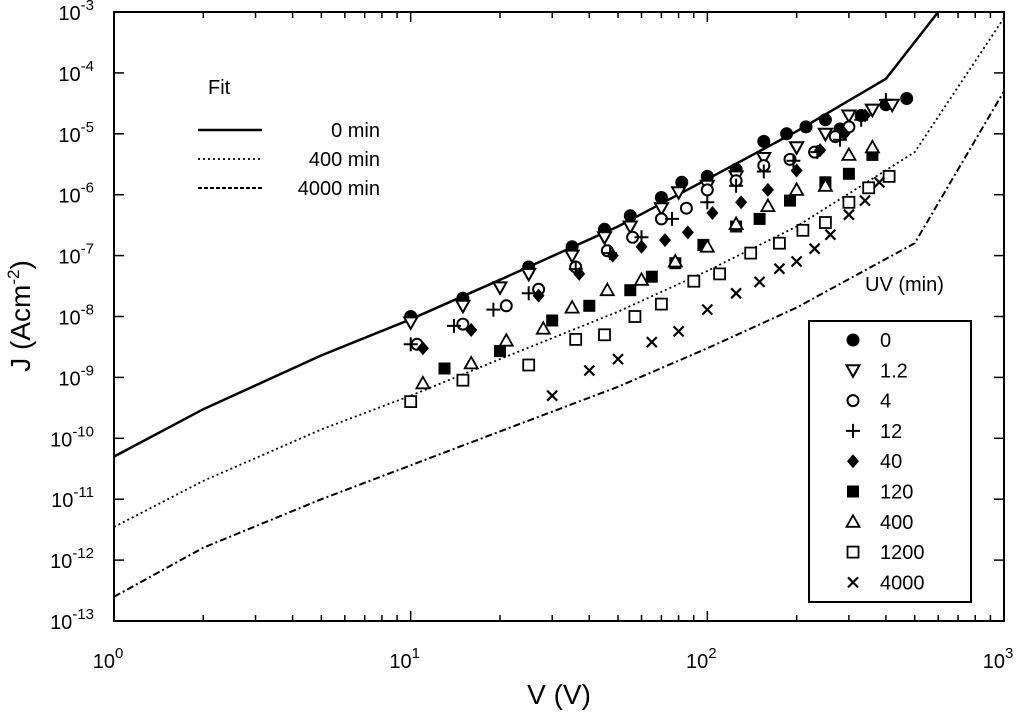  I want to click on uv-legend-label: 120, so click(896, 493).